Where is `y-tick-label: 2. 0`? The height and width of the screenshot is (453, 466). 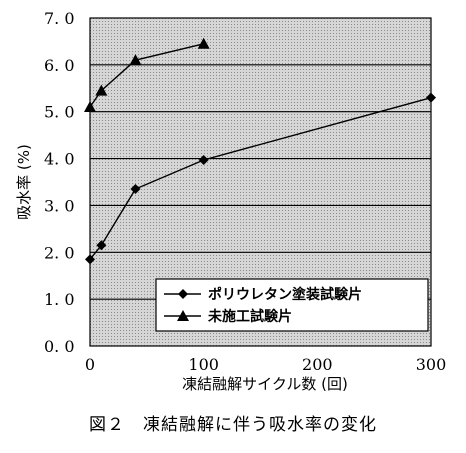 y-tick-label: 2. 0 is located at coordinates (59, 252).